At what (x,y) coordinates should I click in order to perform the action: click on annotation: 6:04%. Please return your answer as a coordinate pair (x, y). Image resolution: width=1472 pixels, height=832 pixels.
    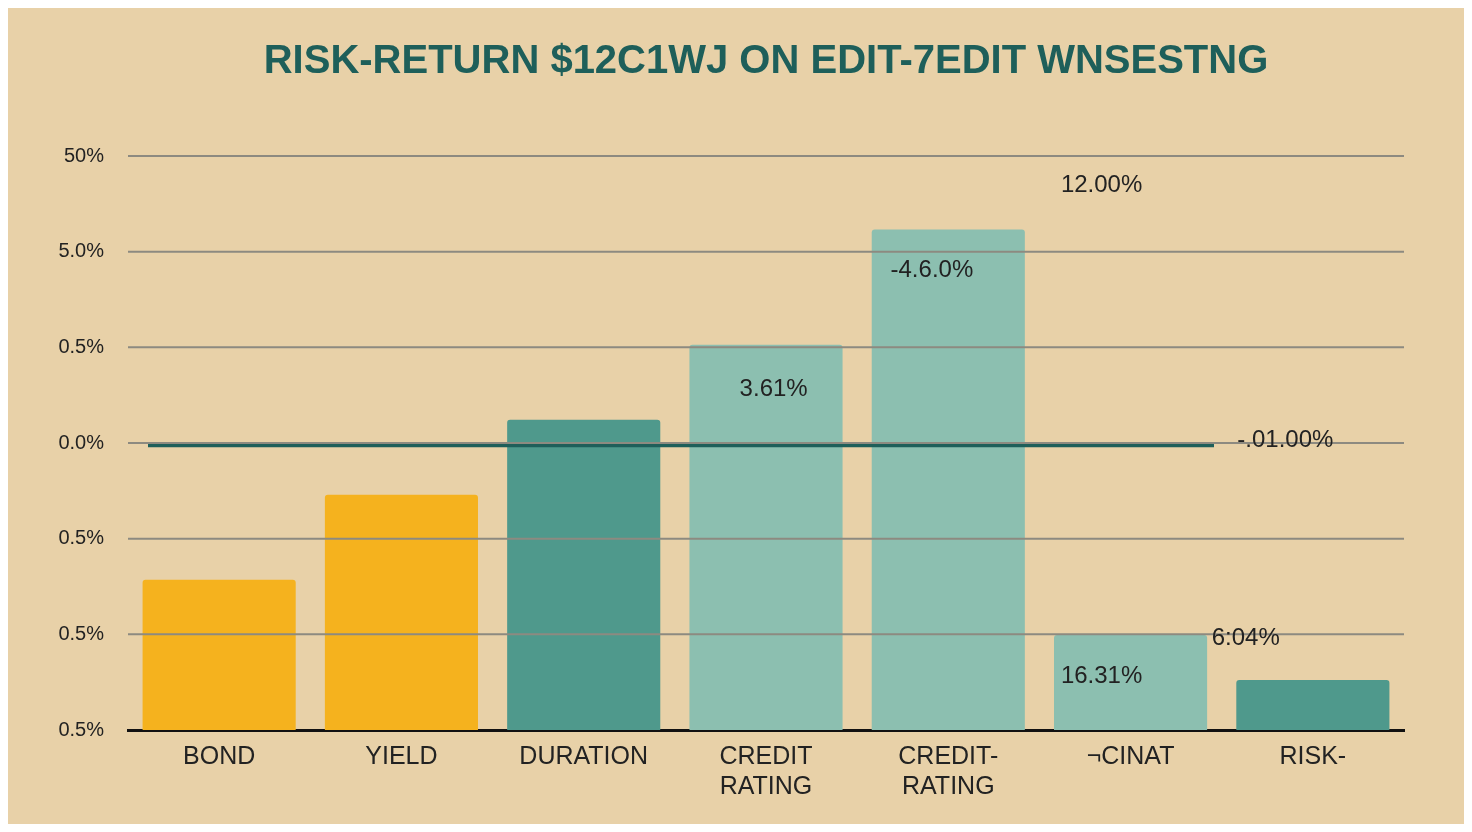
    Looking at the image, I should click on (1245, 637).